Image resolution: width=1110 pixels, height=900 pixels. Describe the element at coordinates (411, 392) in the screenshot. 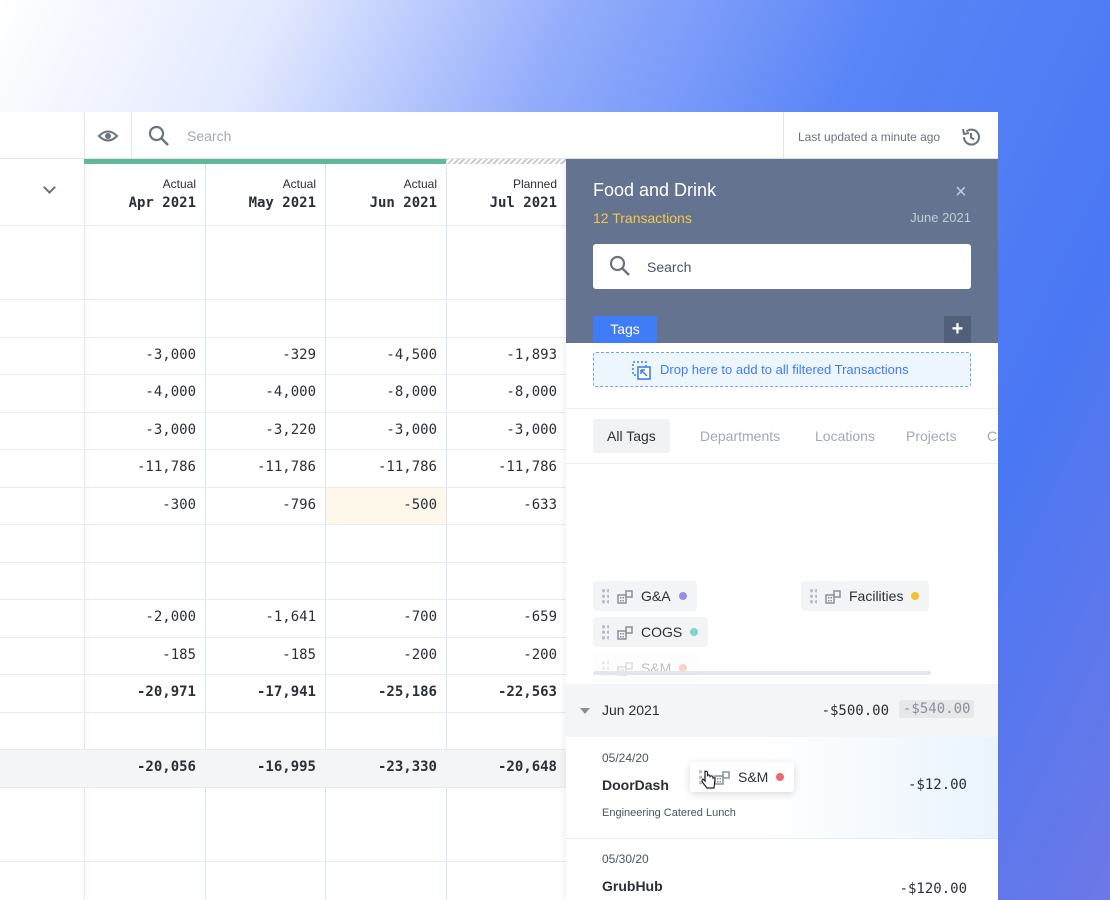

I see `cell: -8,000` at that location.